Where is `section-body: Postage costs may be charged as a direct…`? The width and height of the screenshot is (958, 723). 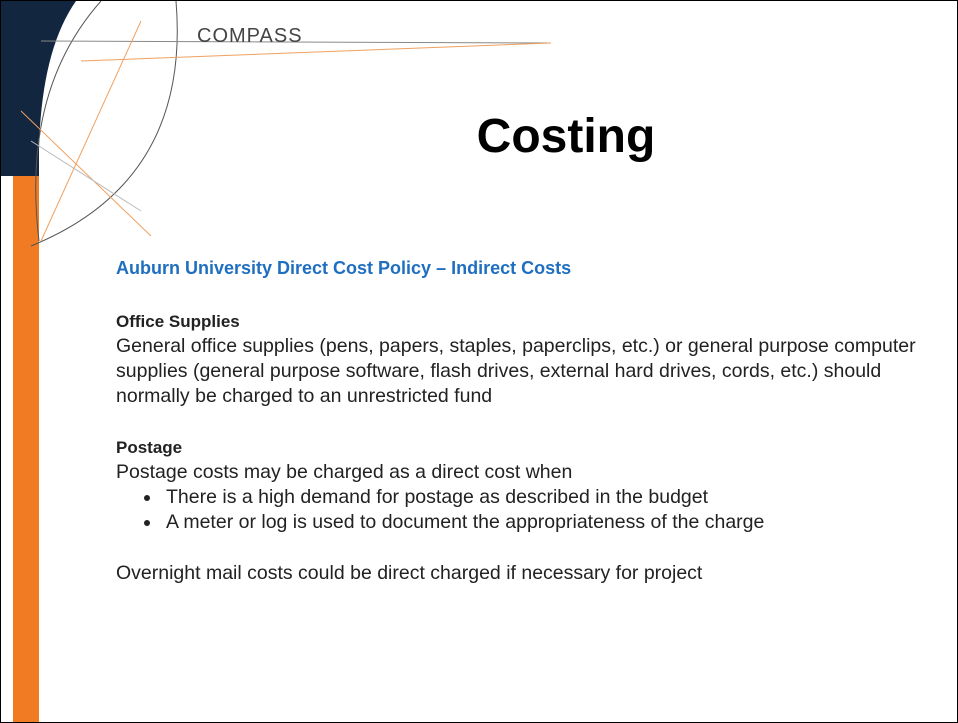
section-body: Postage costs may be charged as a direct… is located at coordinates (344, 472).